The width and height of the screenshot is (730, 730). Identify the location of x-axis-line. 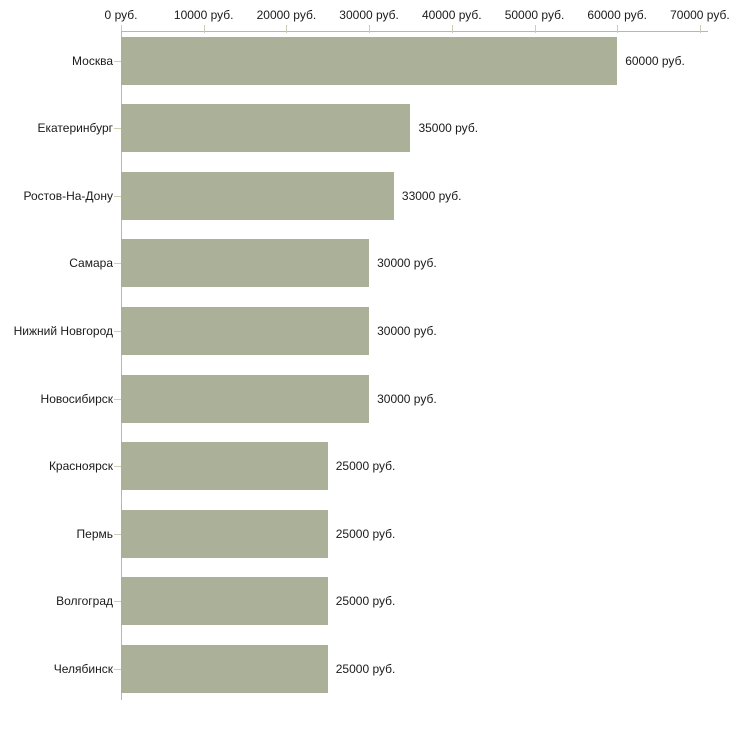
(414, 31).